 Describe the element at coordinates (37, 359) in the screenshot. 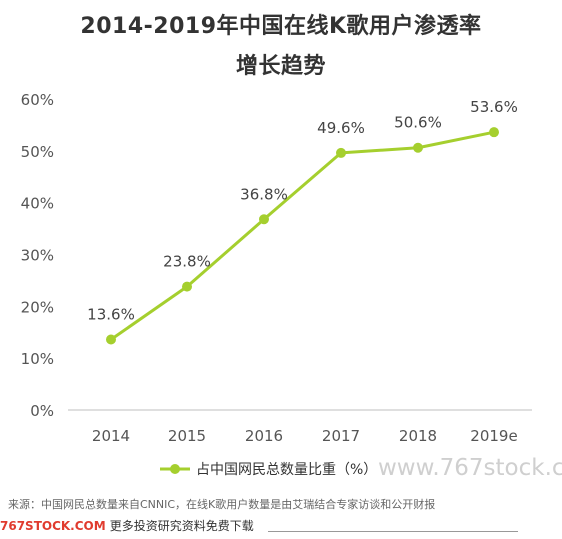

I see `y-tick-label: 10%` at that location.